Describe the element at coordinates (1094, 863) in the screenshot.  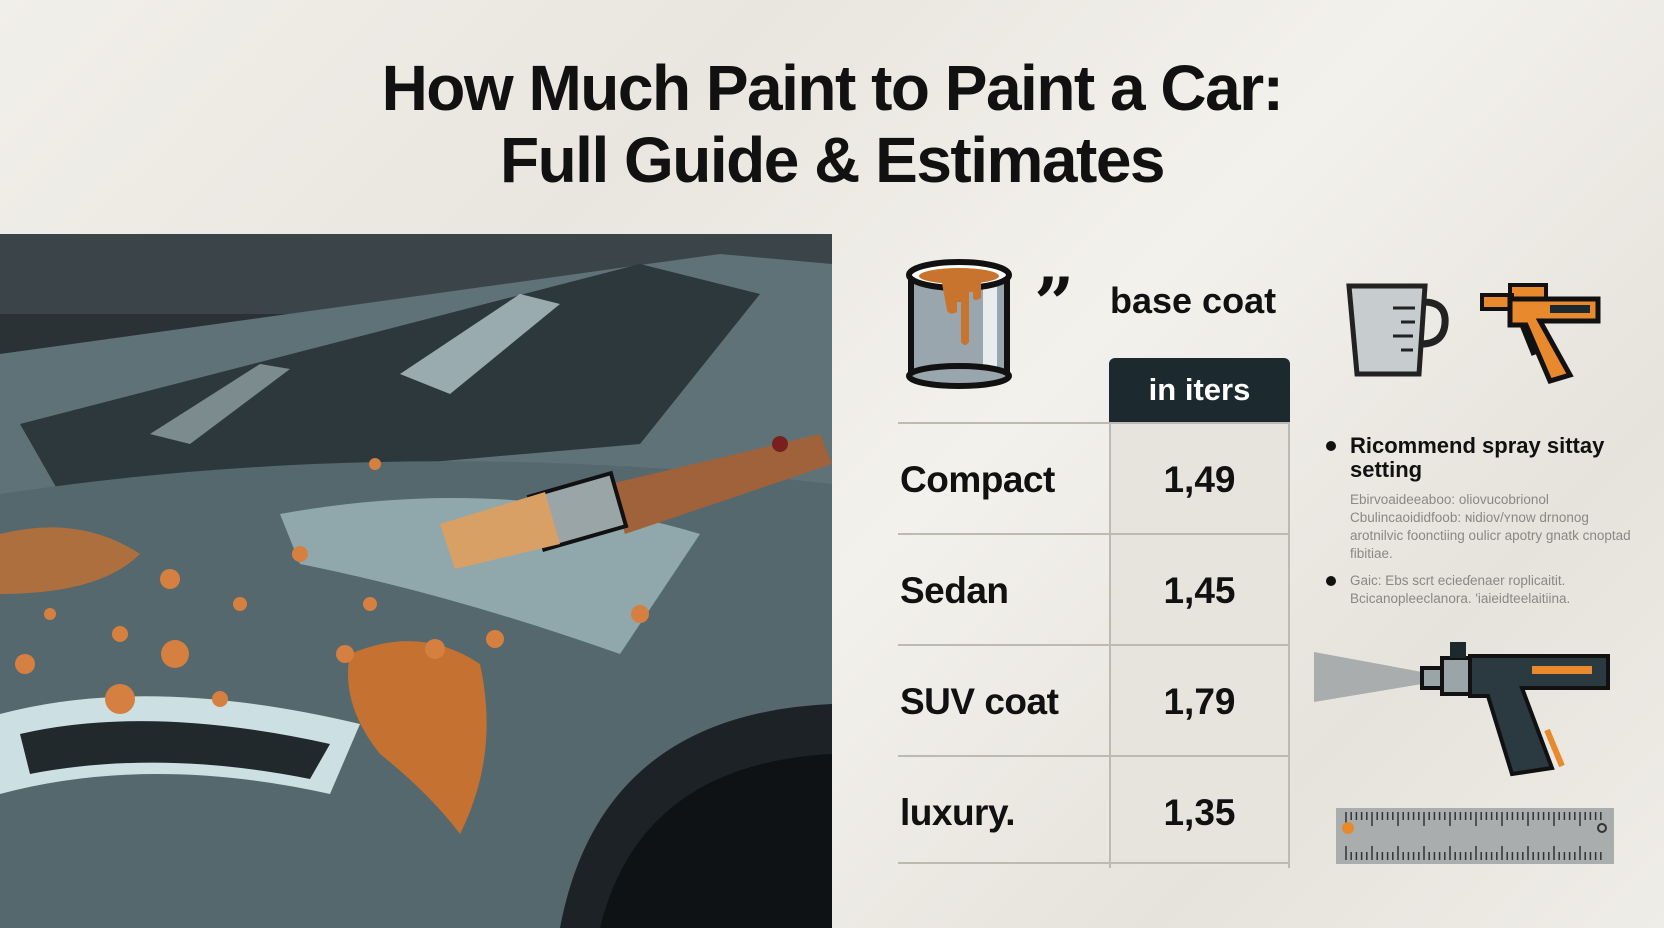
I see `table-bottom-border` at that location.